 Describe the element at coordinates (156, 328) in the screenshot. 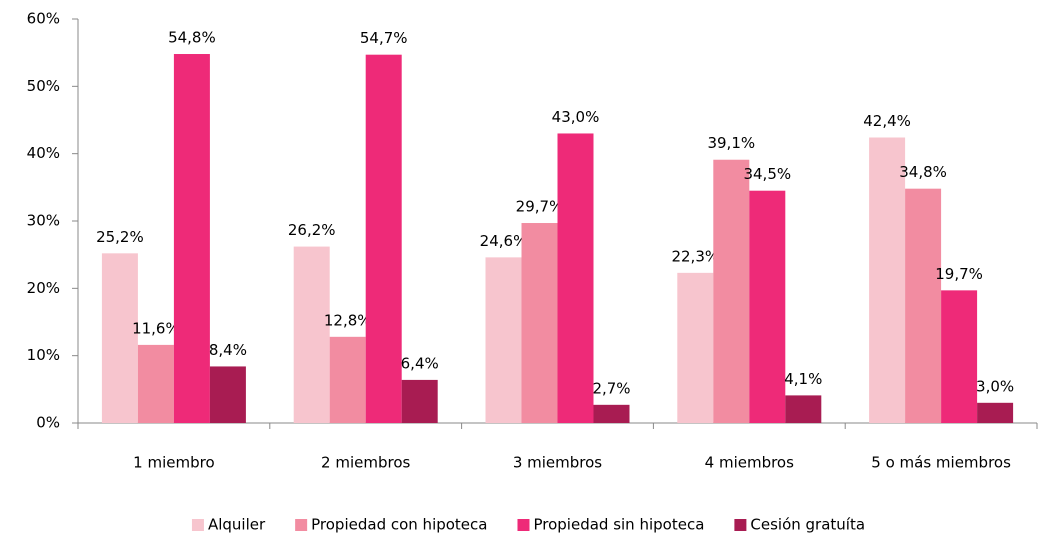

I see `value-label: 11,6%` at that location.